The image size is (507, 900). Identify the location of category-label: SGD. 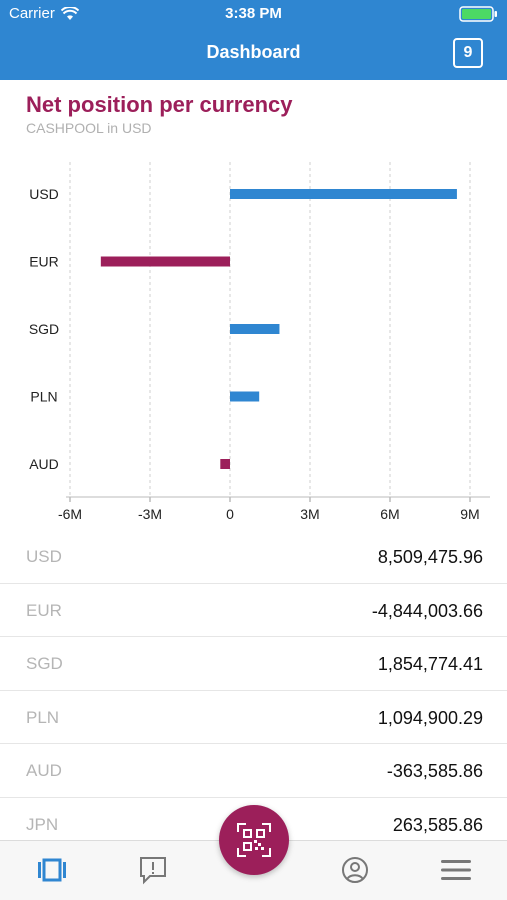
(44, 329).